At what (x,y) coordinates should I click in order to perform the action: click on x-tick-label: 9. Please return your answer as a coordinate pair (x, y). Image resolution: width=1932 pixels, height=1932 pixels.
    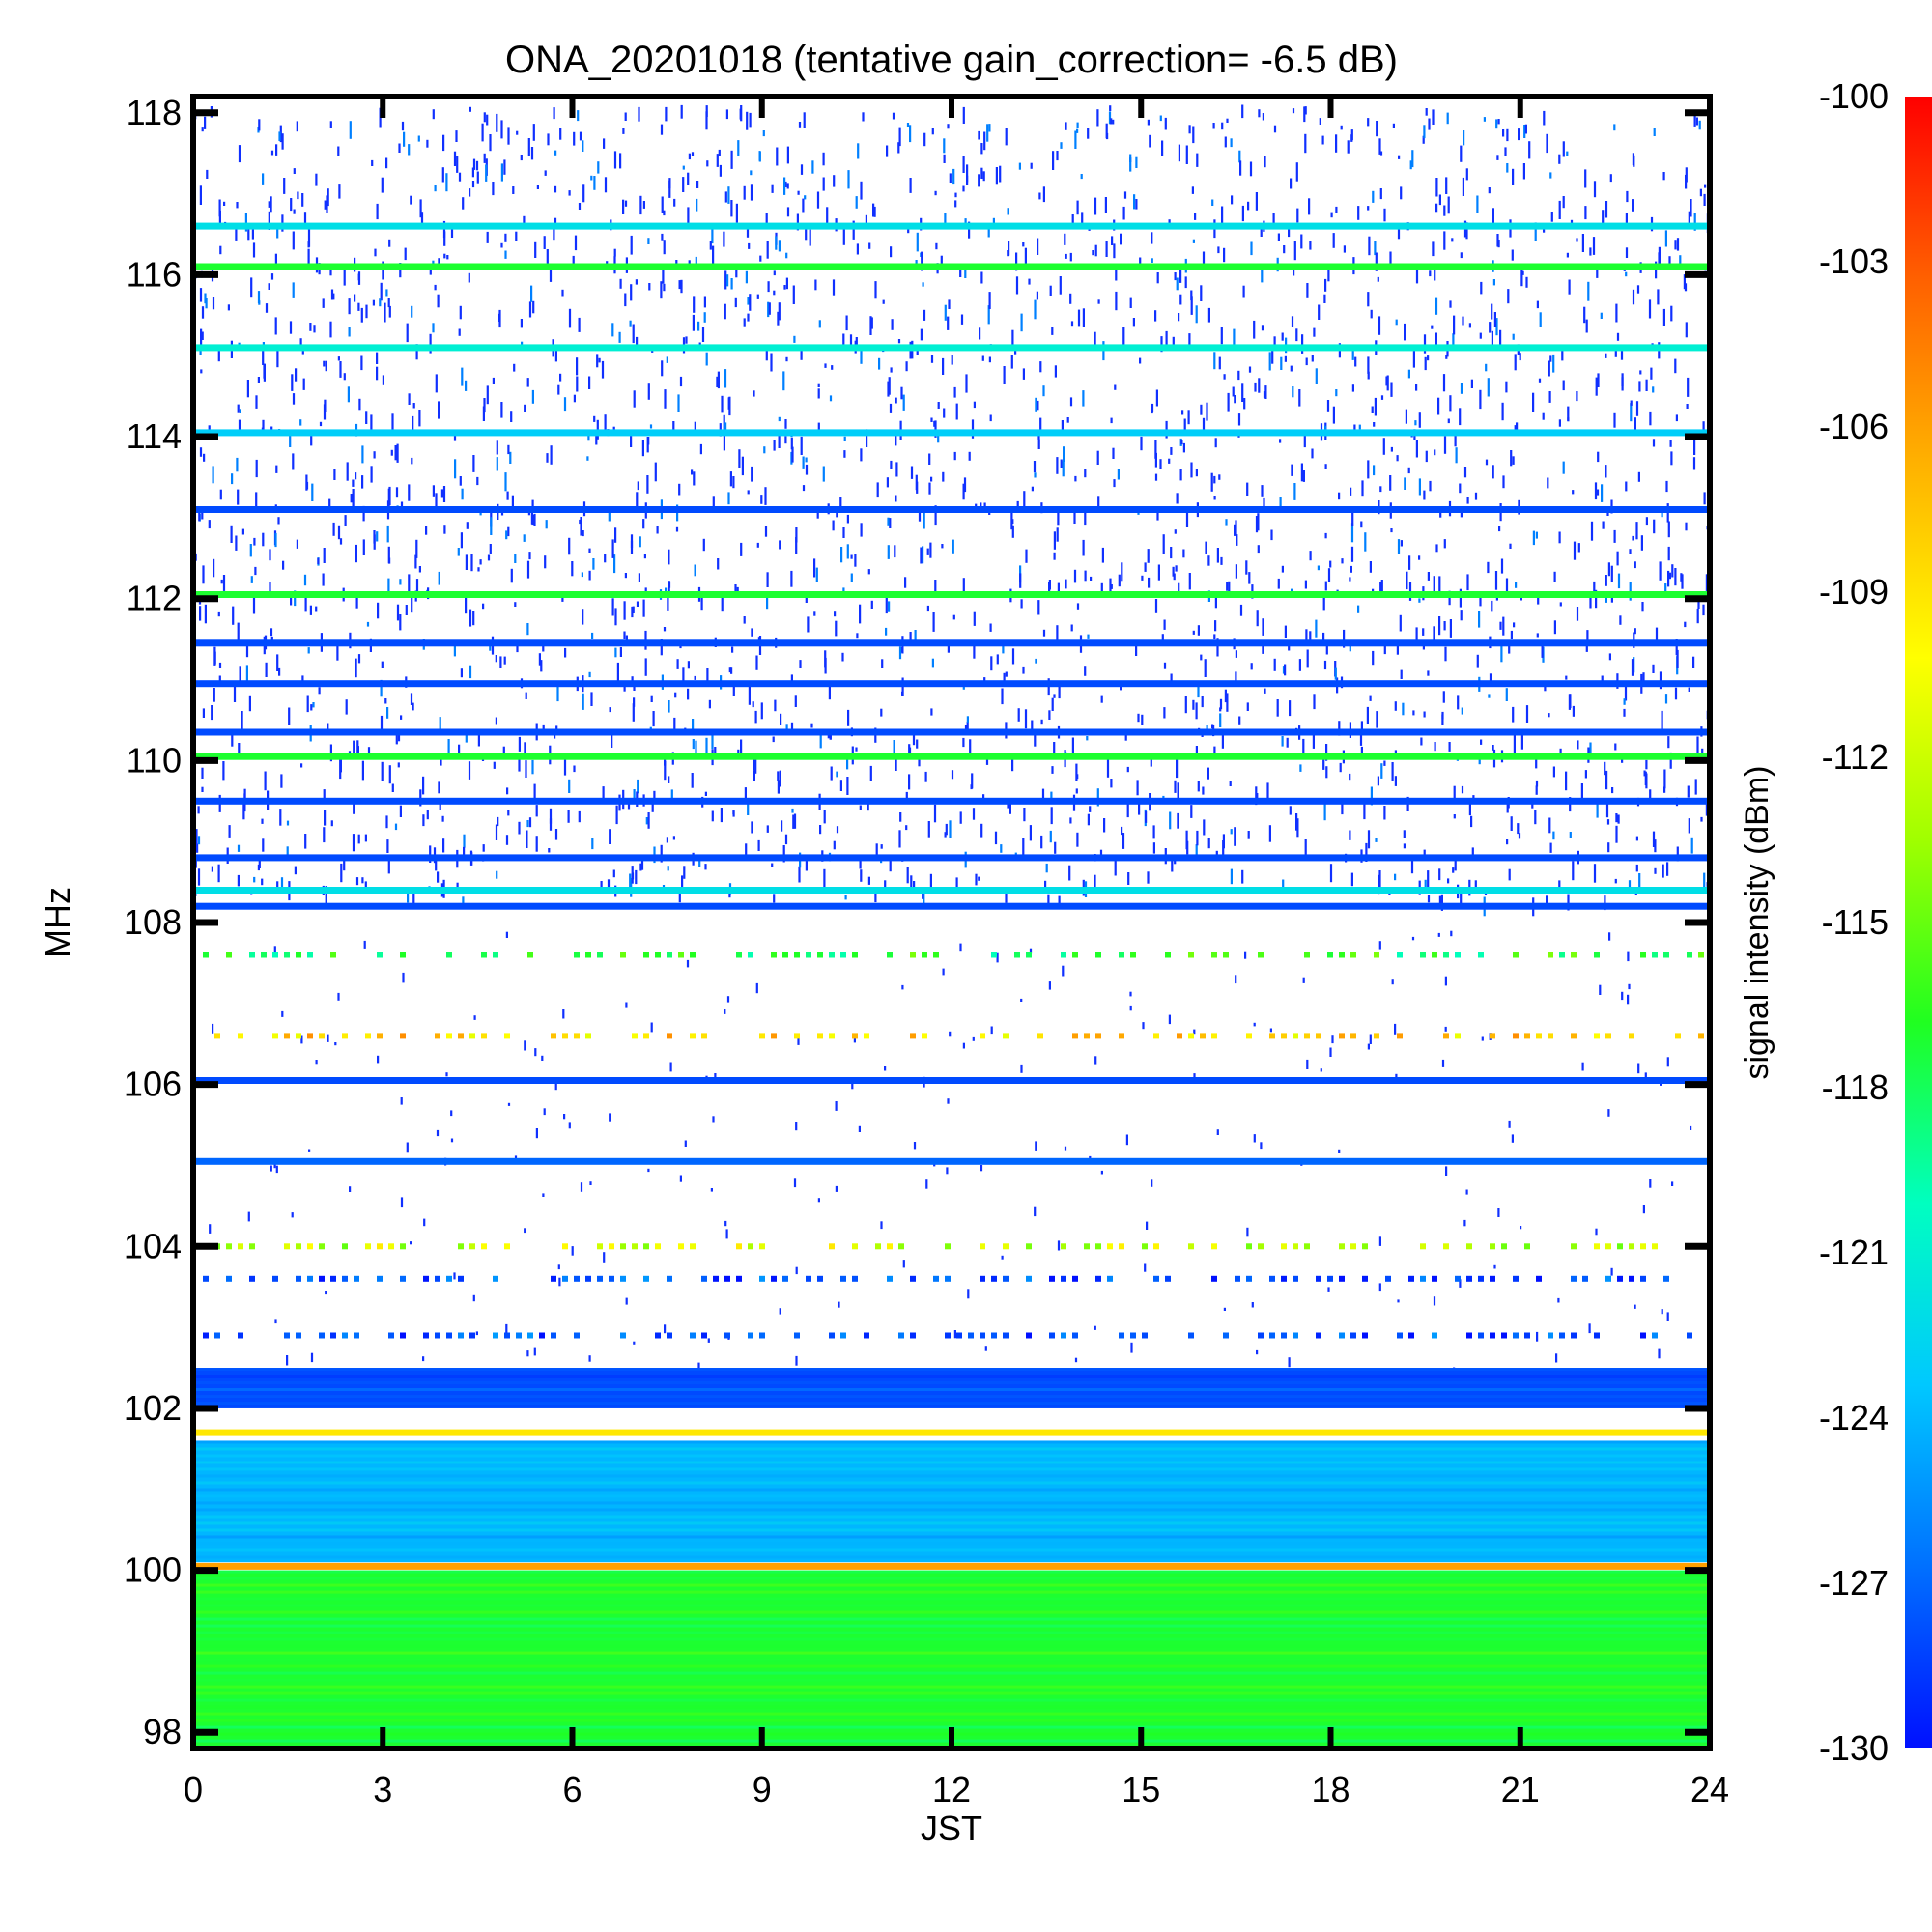
    Looking at the image, I should click on (762, 1789).